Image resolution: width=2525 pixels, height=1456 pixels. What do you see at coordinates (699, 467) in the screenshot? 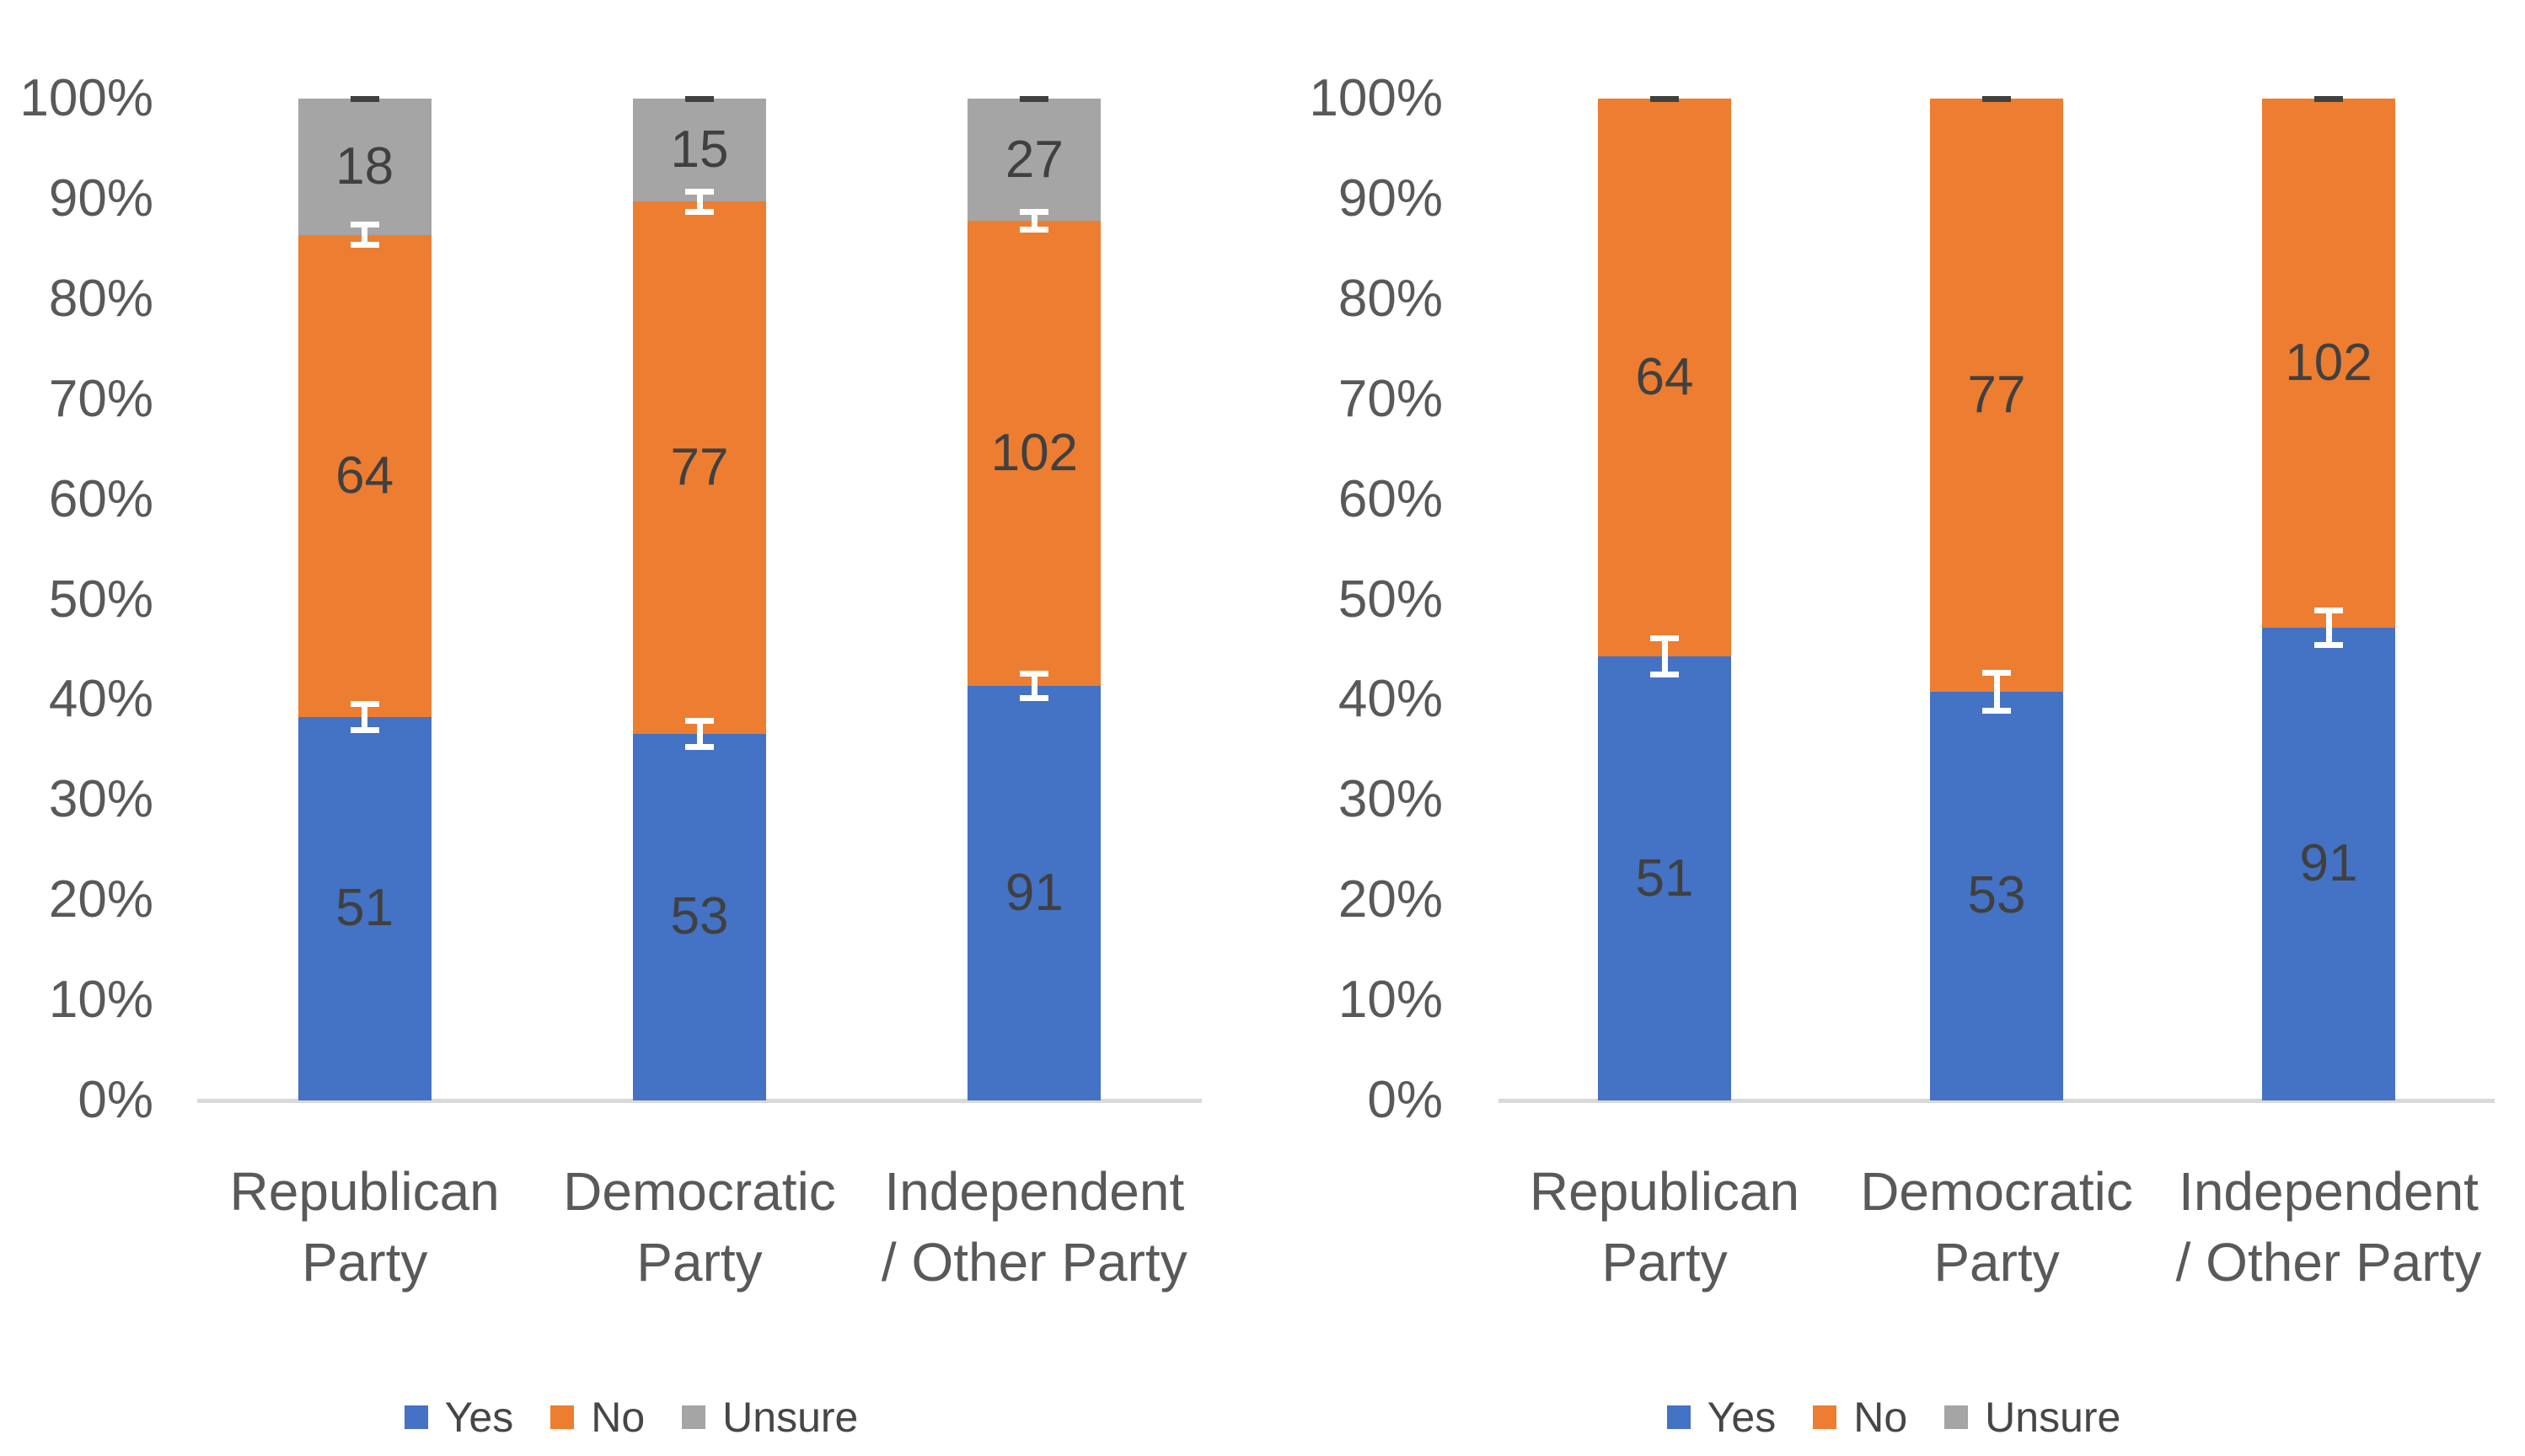
I see `data-label-no: 77` at bounding box center [699, 467].